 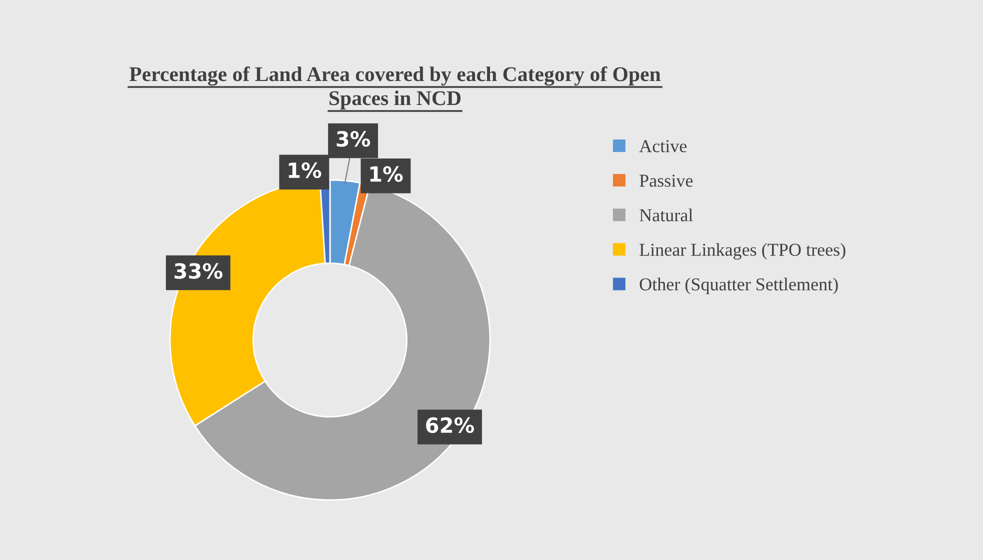 I want to click on legend-label: Passive, so click(x=666, y=180).